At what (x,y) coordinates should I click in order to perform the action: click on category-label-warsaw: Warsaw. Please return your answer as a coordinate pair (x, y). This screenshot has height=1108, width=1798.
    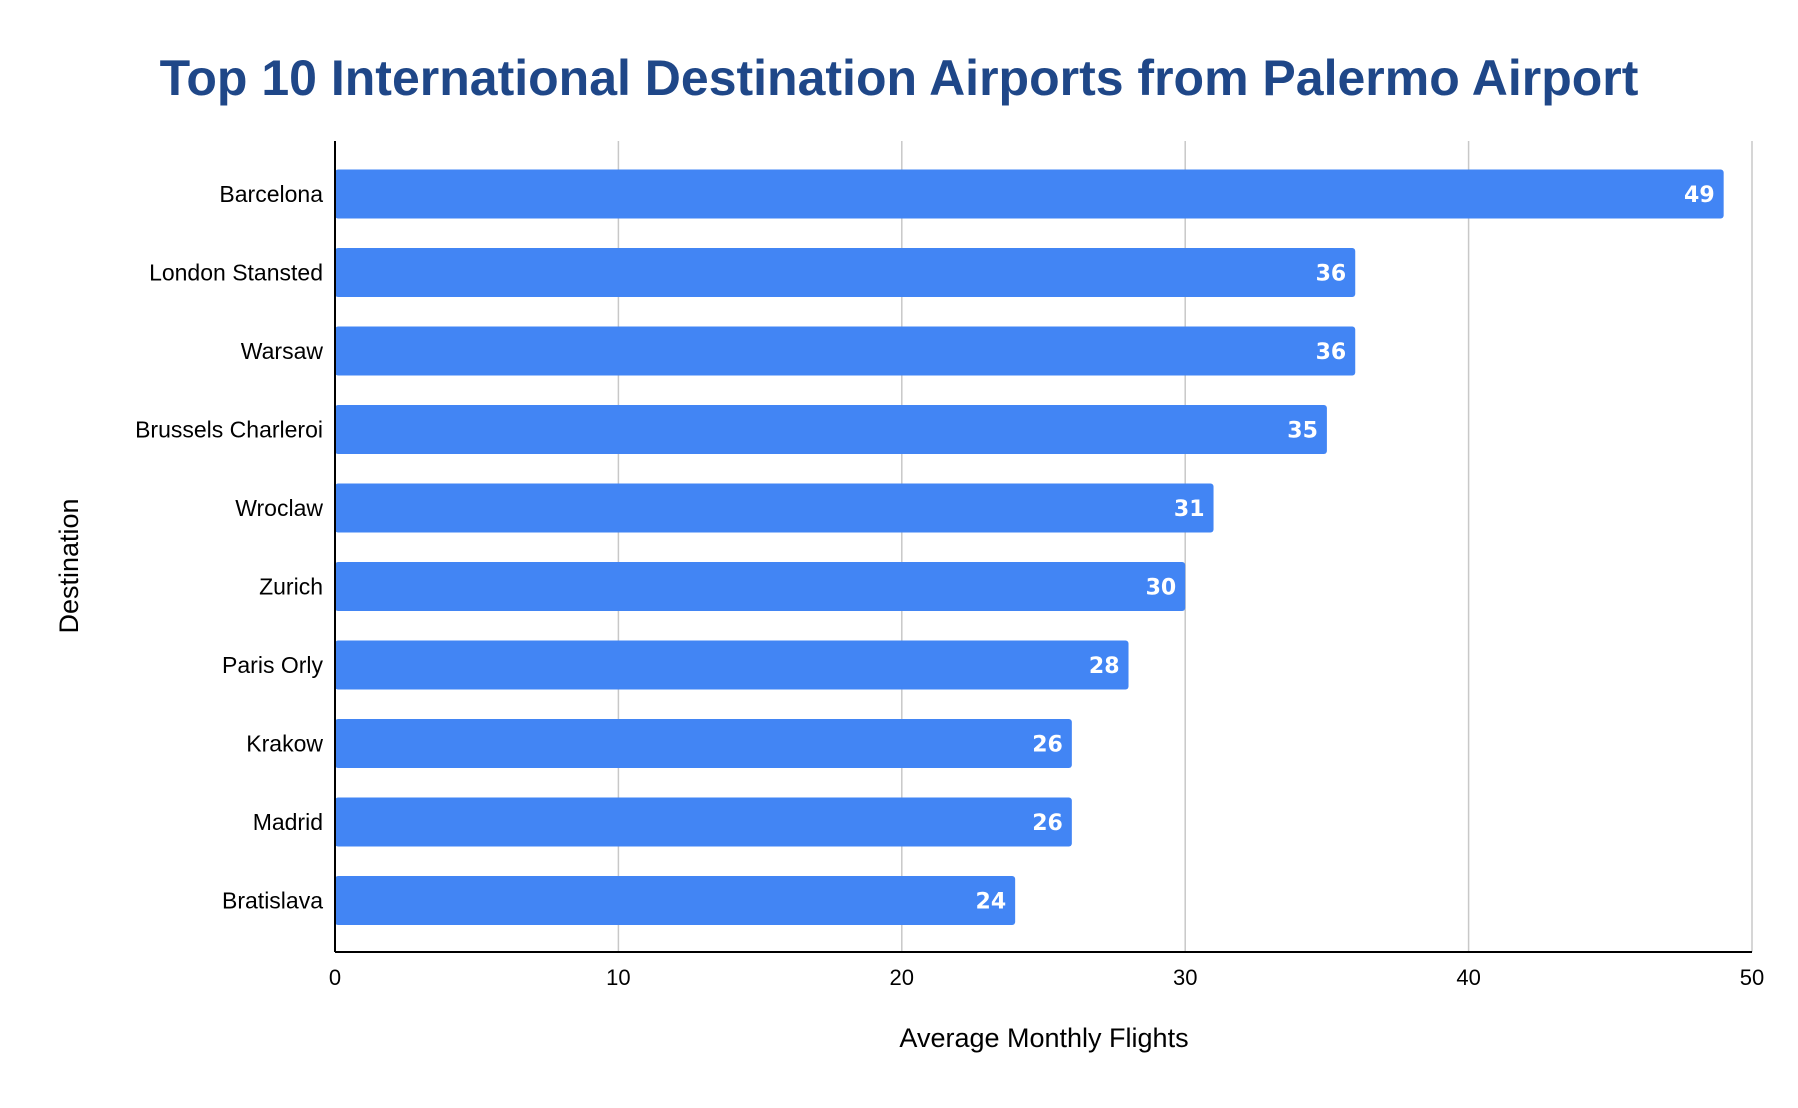
    Looking at the image, I should click on (282, 351).